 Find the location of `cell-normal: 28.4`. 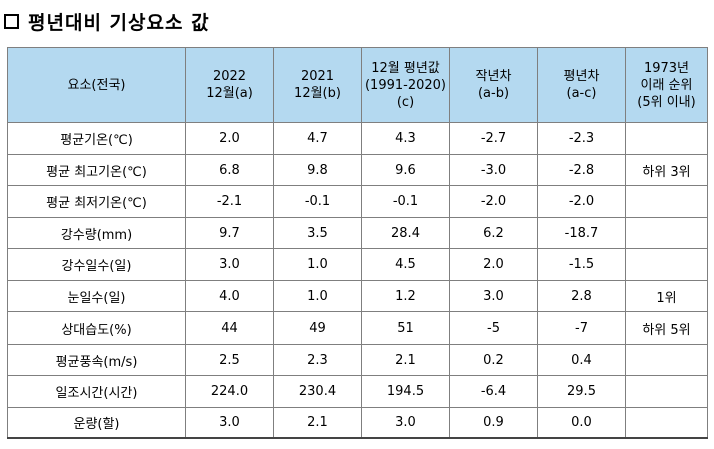

cell-normal: 28.4 is located at coordinates (405, 233).